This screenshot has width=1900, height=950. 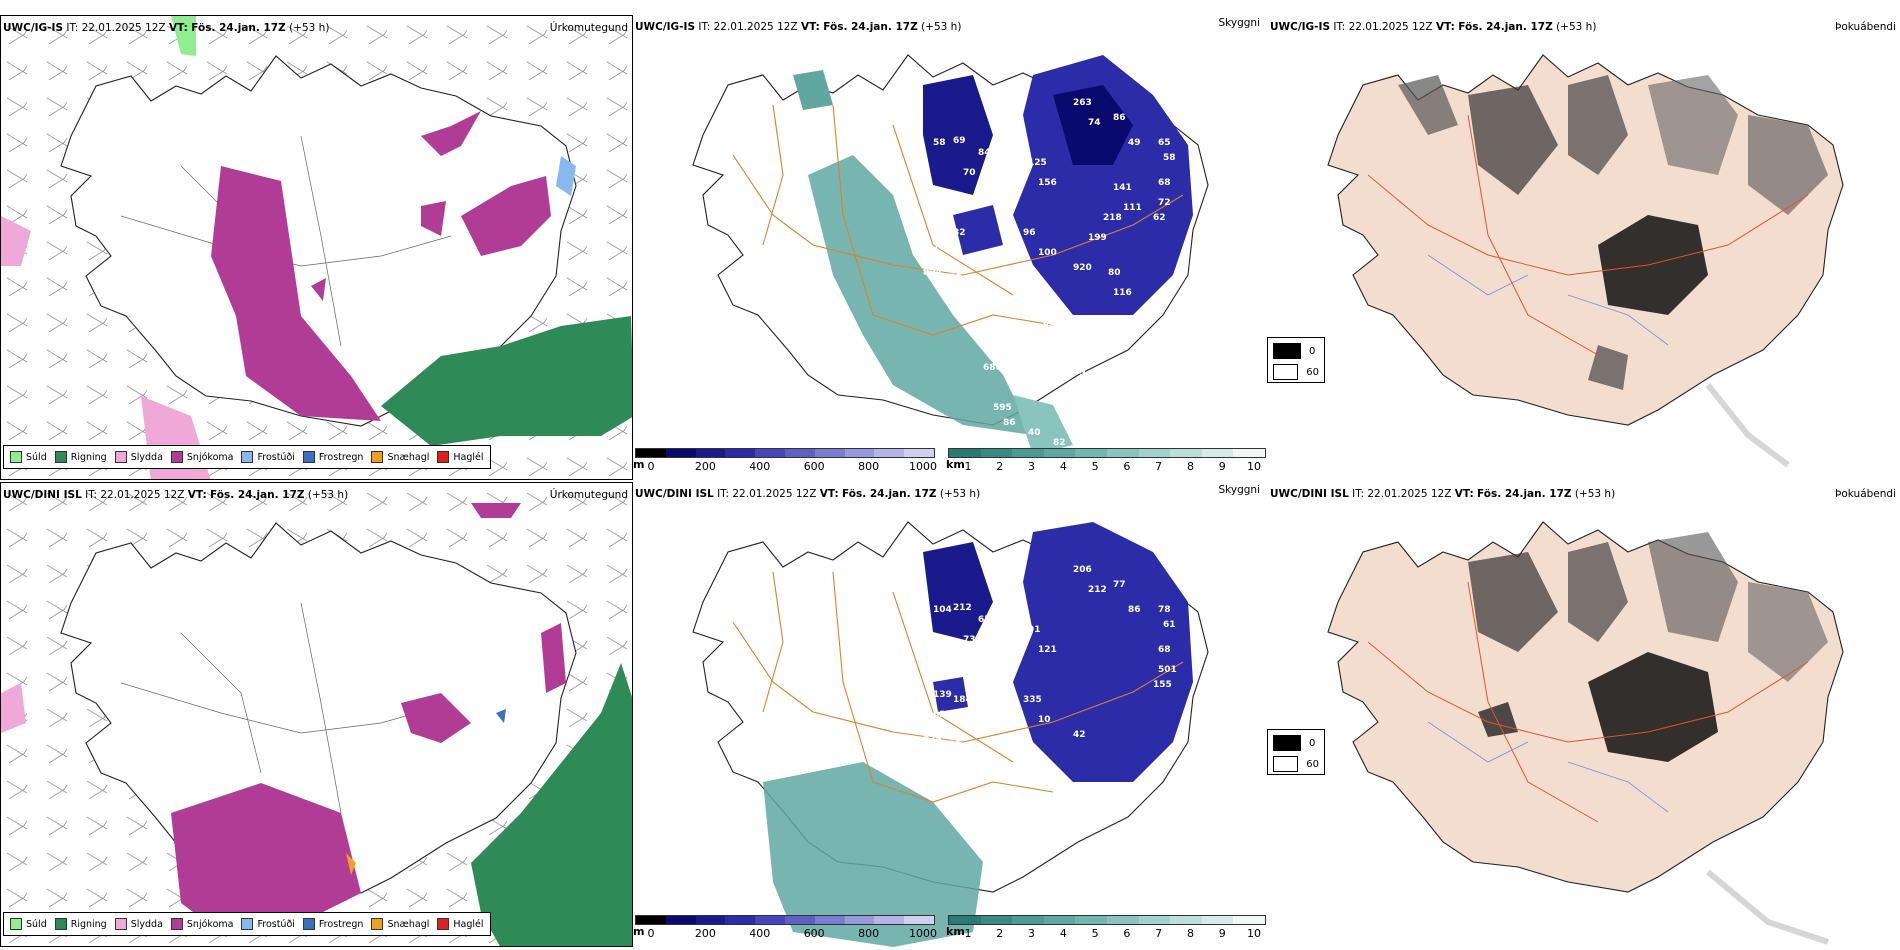 What do you see at coordinates (1097, 238) in the screenshot?
I see `visibility-value-label: 199` at bounding box center [1097, 238].